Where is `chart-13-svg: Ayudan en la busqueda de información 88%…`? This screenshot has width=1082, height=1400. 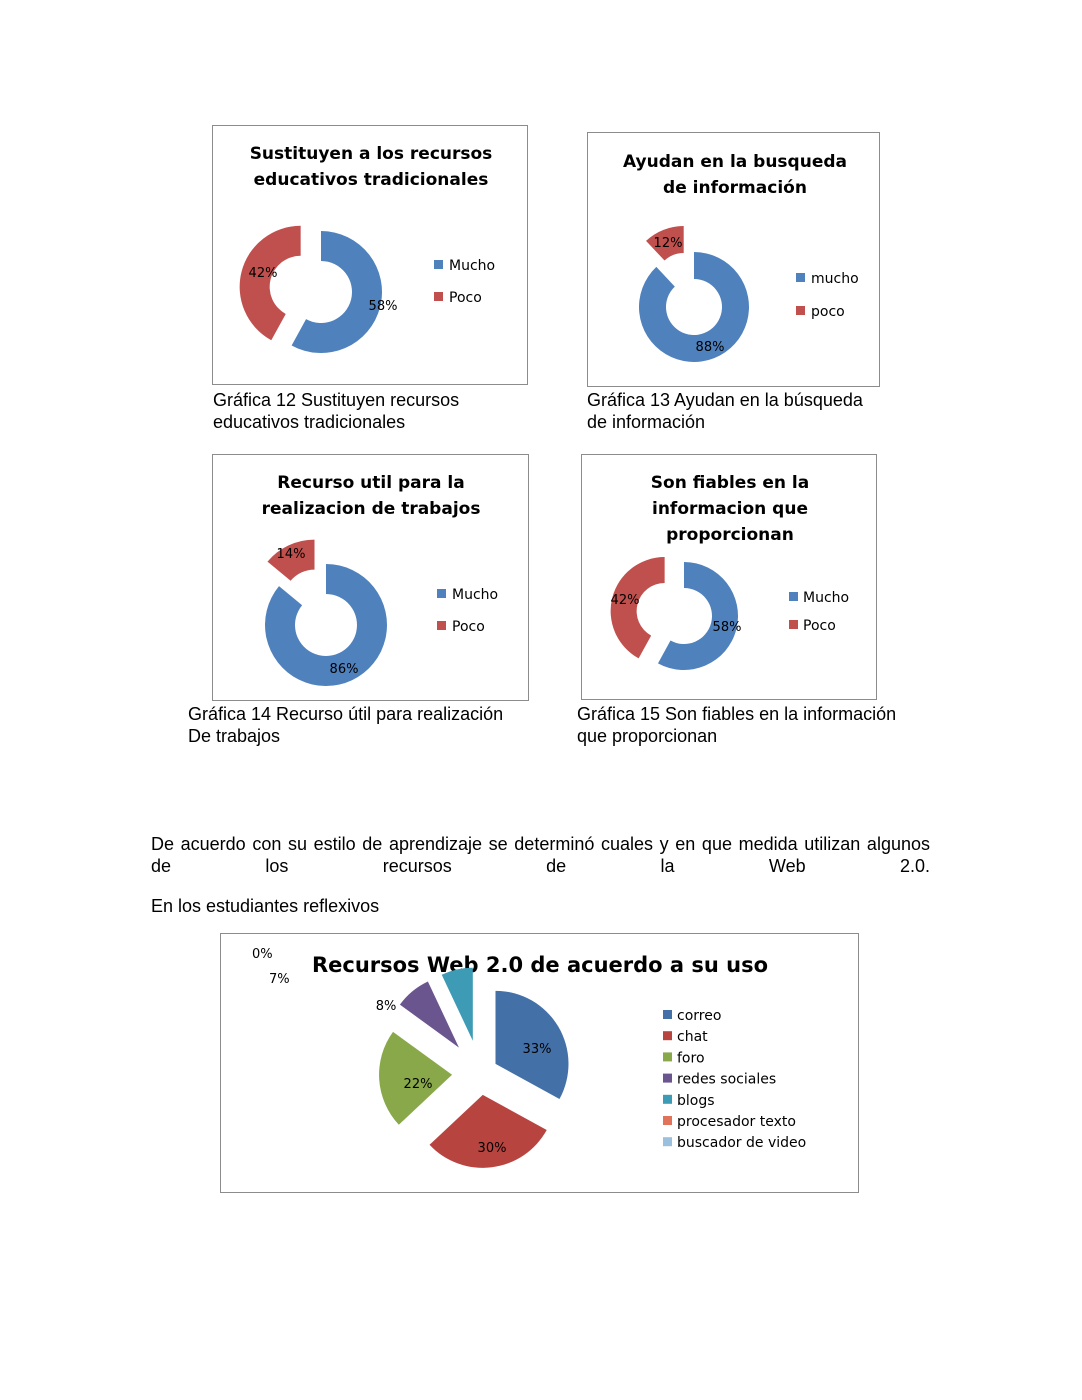 chart-13-svg: Ayudan en la busqueda de información 88%… is located at coordinates (741, 257).